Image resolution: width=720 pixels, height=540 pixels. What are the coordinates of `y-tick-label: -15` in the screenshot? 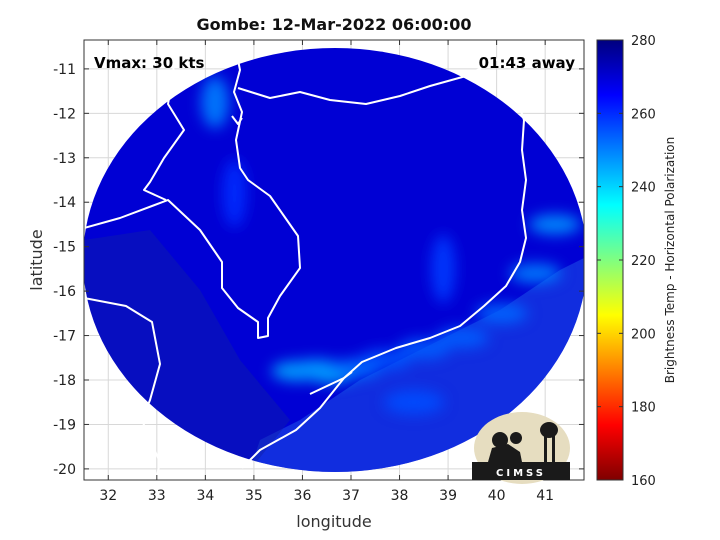 It's located at (64, 248).